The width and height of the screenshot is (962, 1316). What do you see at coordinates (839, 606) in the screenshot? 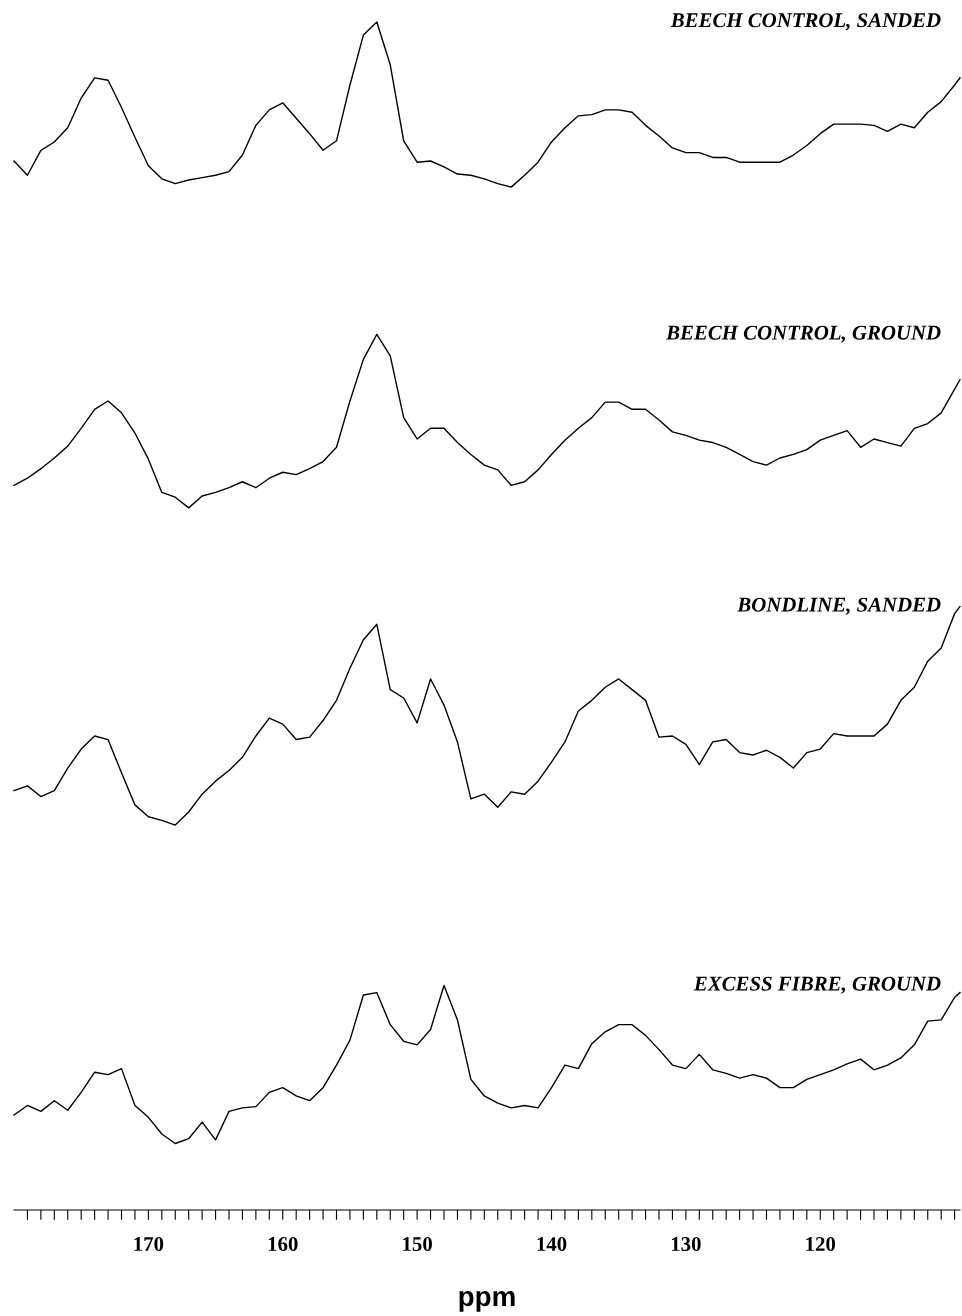
I see `series-label: BONDLINE, SANDED` at bounding box center [839, 606].